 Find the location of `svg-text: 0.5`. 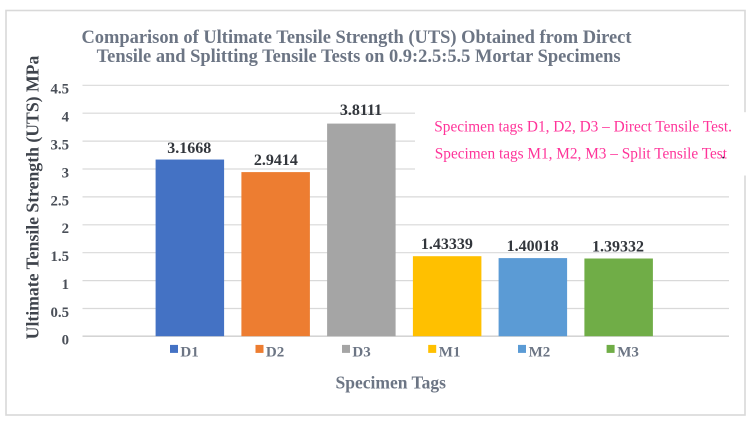

svg-text: 0.5 is located at coordinates (60, 313).